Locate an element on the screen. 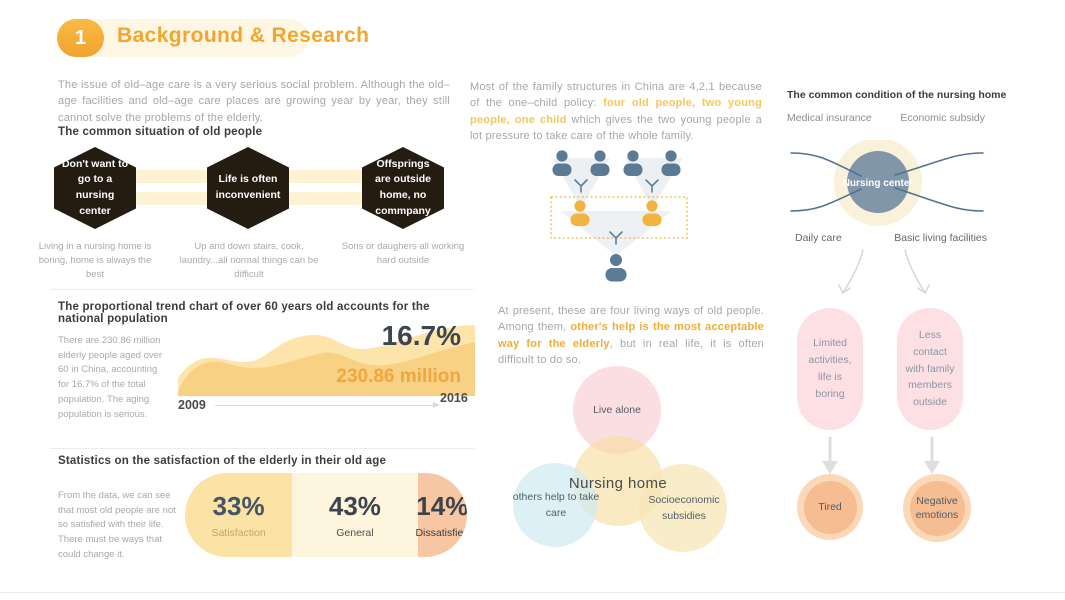 The height and width of the screenshot is (600, 1065). section-number-badge: 1 is located at coordinates (80, 38).